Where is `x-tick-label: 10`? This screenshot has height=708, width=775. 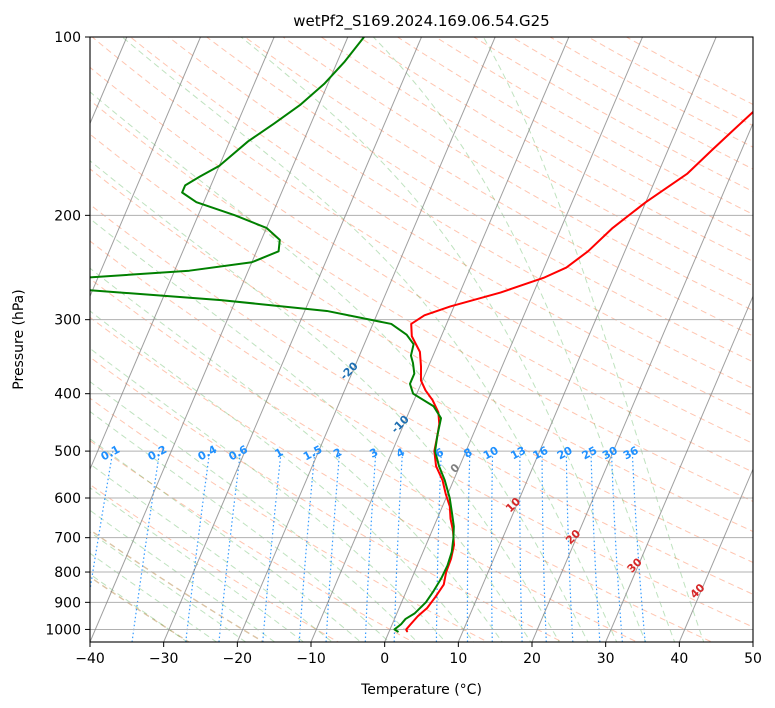
x-tick-label: 10 is located at coordinates (458, 659).